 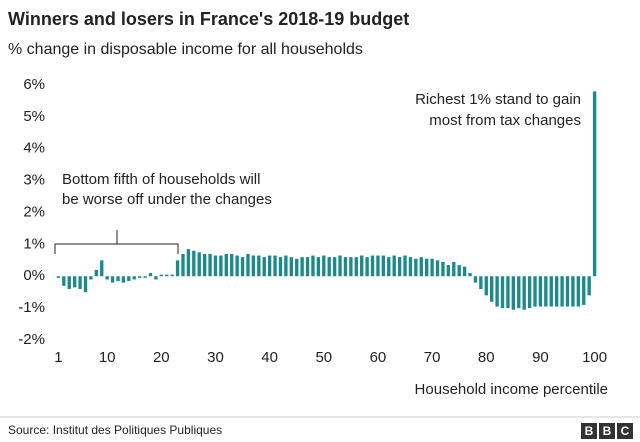 What do you see at coordinates (511, 389) in the screenshot?
I see `x-axis-label: Household income percentile` at bounding box center [511, 389].